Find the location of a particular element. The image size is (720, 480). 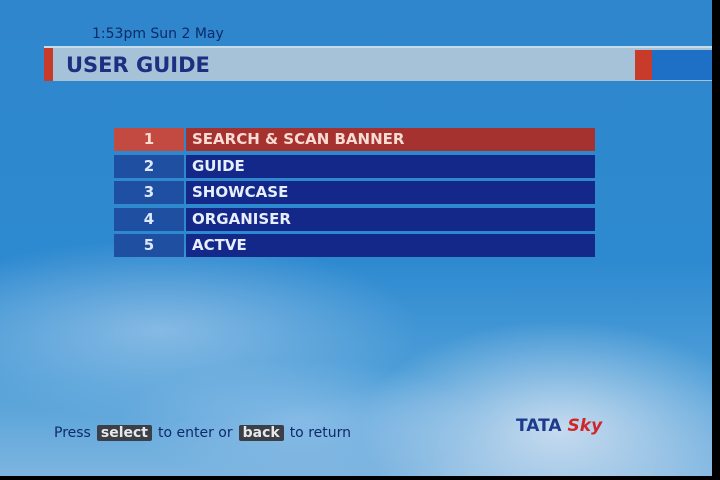

menu-item-label: ACTVE is located at coordinates (390, 245).